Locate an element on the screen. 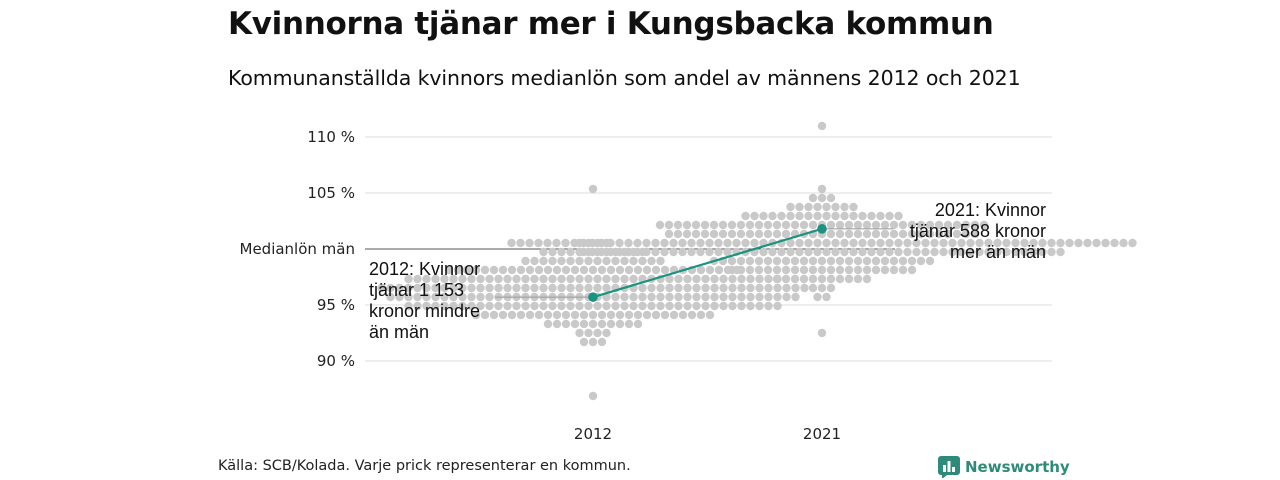 Image resolution: width=1280 pixels, height=480 pixels. annotation-2021-line: tjänar 588 kronor is located at coordinates (978, 231).